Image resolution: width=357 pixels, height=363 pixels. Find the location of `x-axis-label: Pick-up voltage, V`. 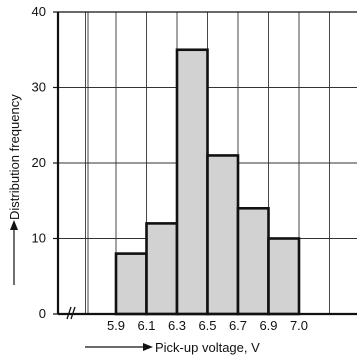

x-axis-label: Pick-up voltage, V is located at coordinates (207, 347).